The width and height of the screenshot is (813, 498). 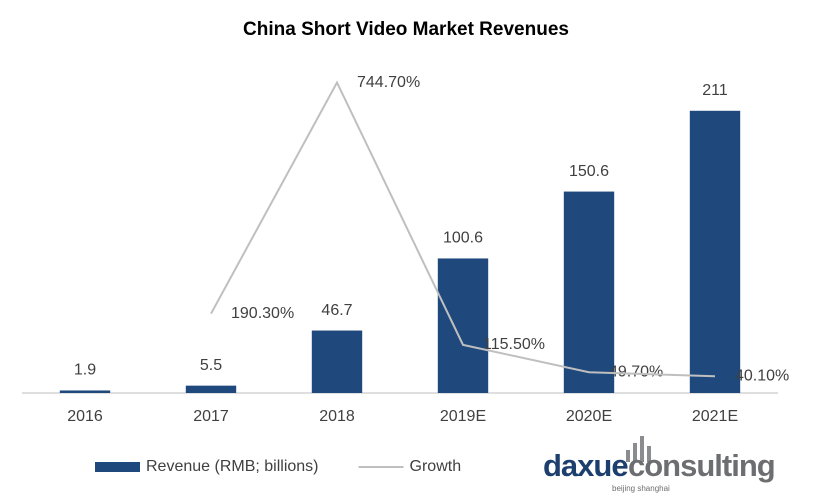 What do you see at coordinates (514, 344) in the screenshot?
I see `line-value-label: 115.50%` at bounding box center [514, 344].